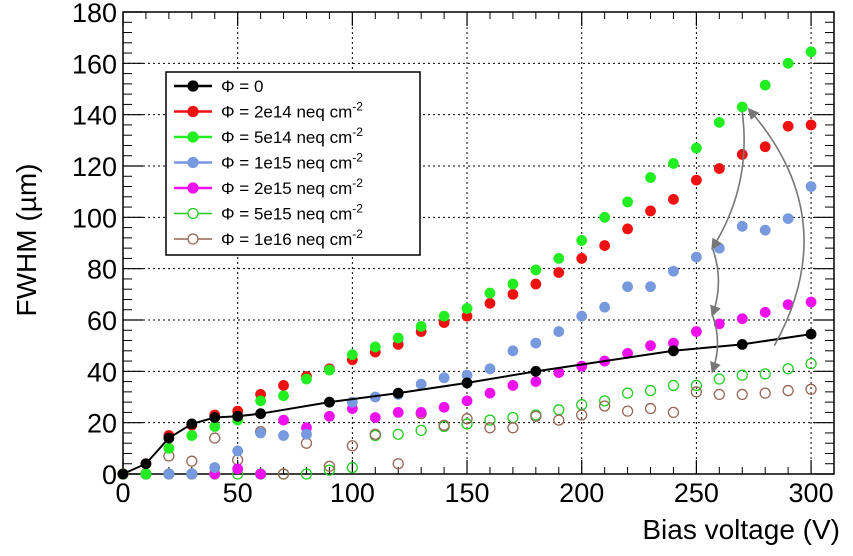  I want to click on y-tick-label: 160, so click(94, 64).